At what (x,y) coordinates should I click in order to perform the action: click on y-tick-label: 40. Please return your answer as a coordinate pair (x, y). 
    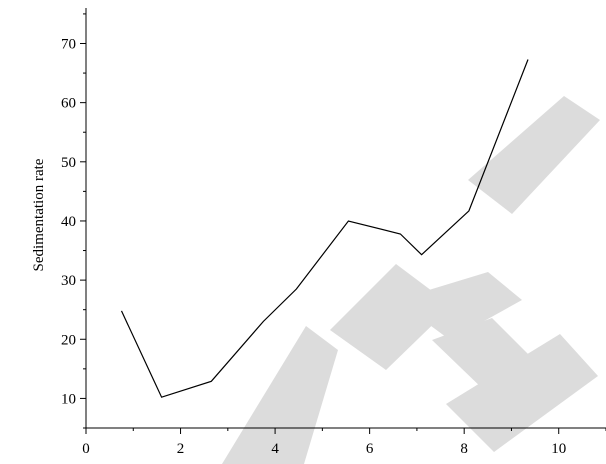
    Looking at the image, I should click on (68, 222).